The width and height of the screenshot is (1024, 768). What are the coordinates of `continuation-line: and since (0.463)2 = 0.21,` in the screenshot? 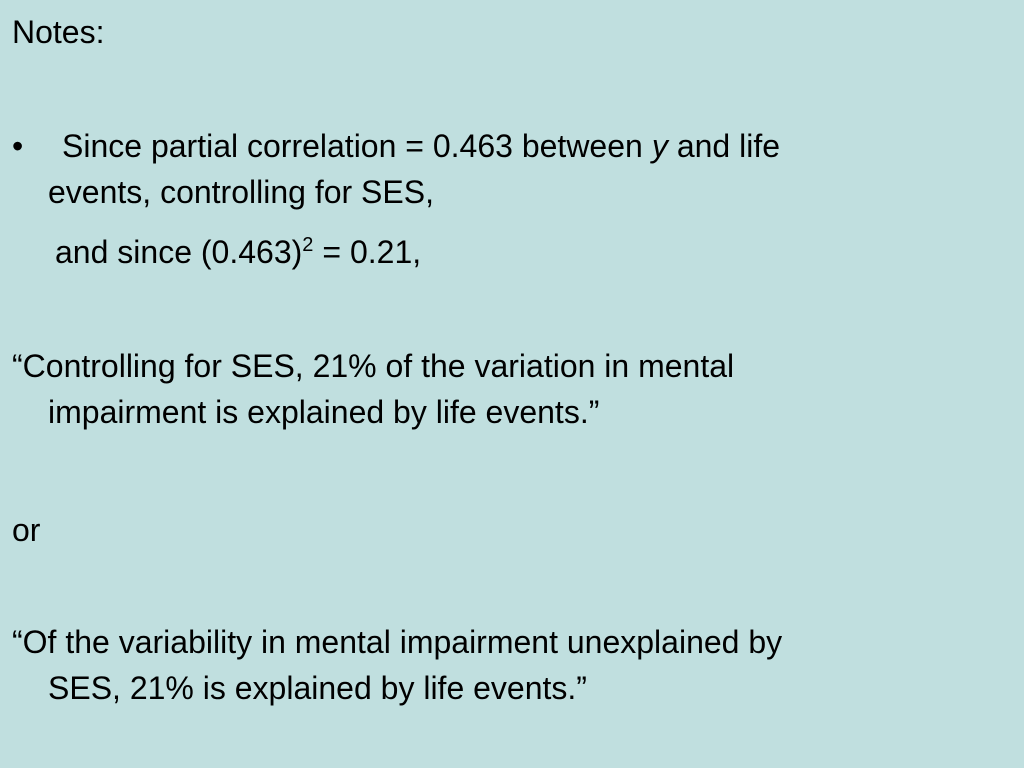 It's located at (238, 252).